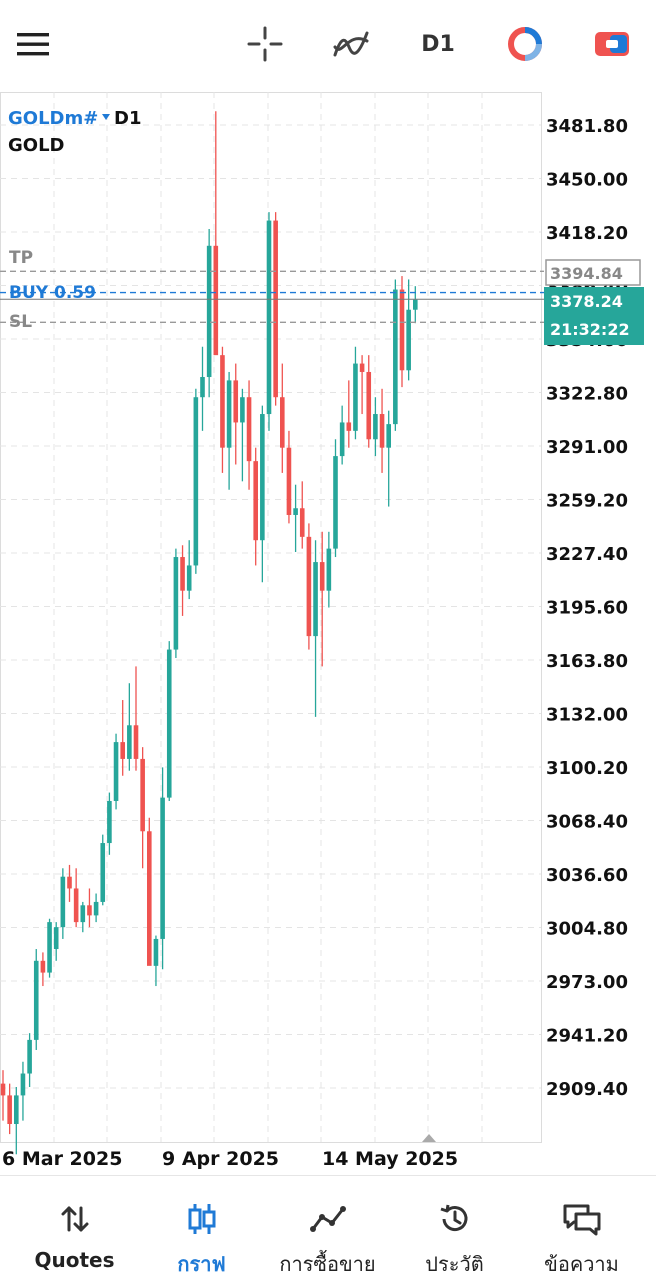 This screenshot has height=1281, width=656. I want to click on price-tick-label: 3163.80, so click(587, 661).